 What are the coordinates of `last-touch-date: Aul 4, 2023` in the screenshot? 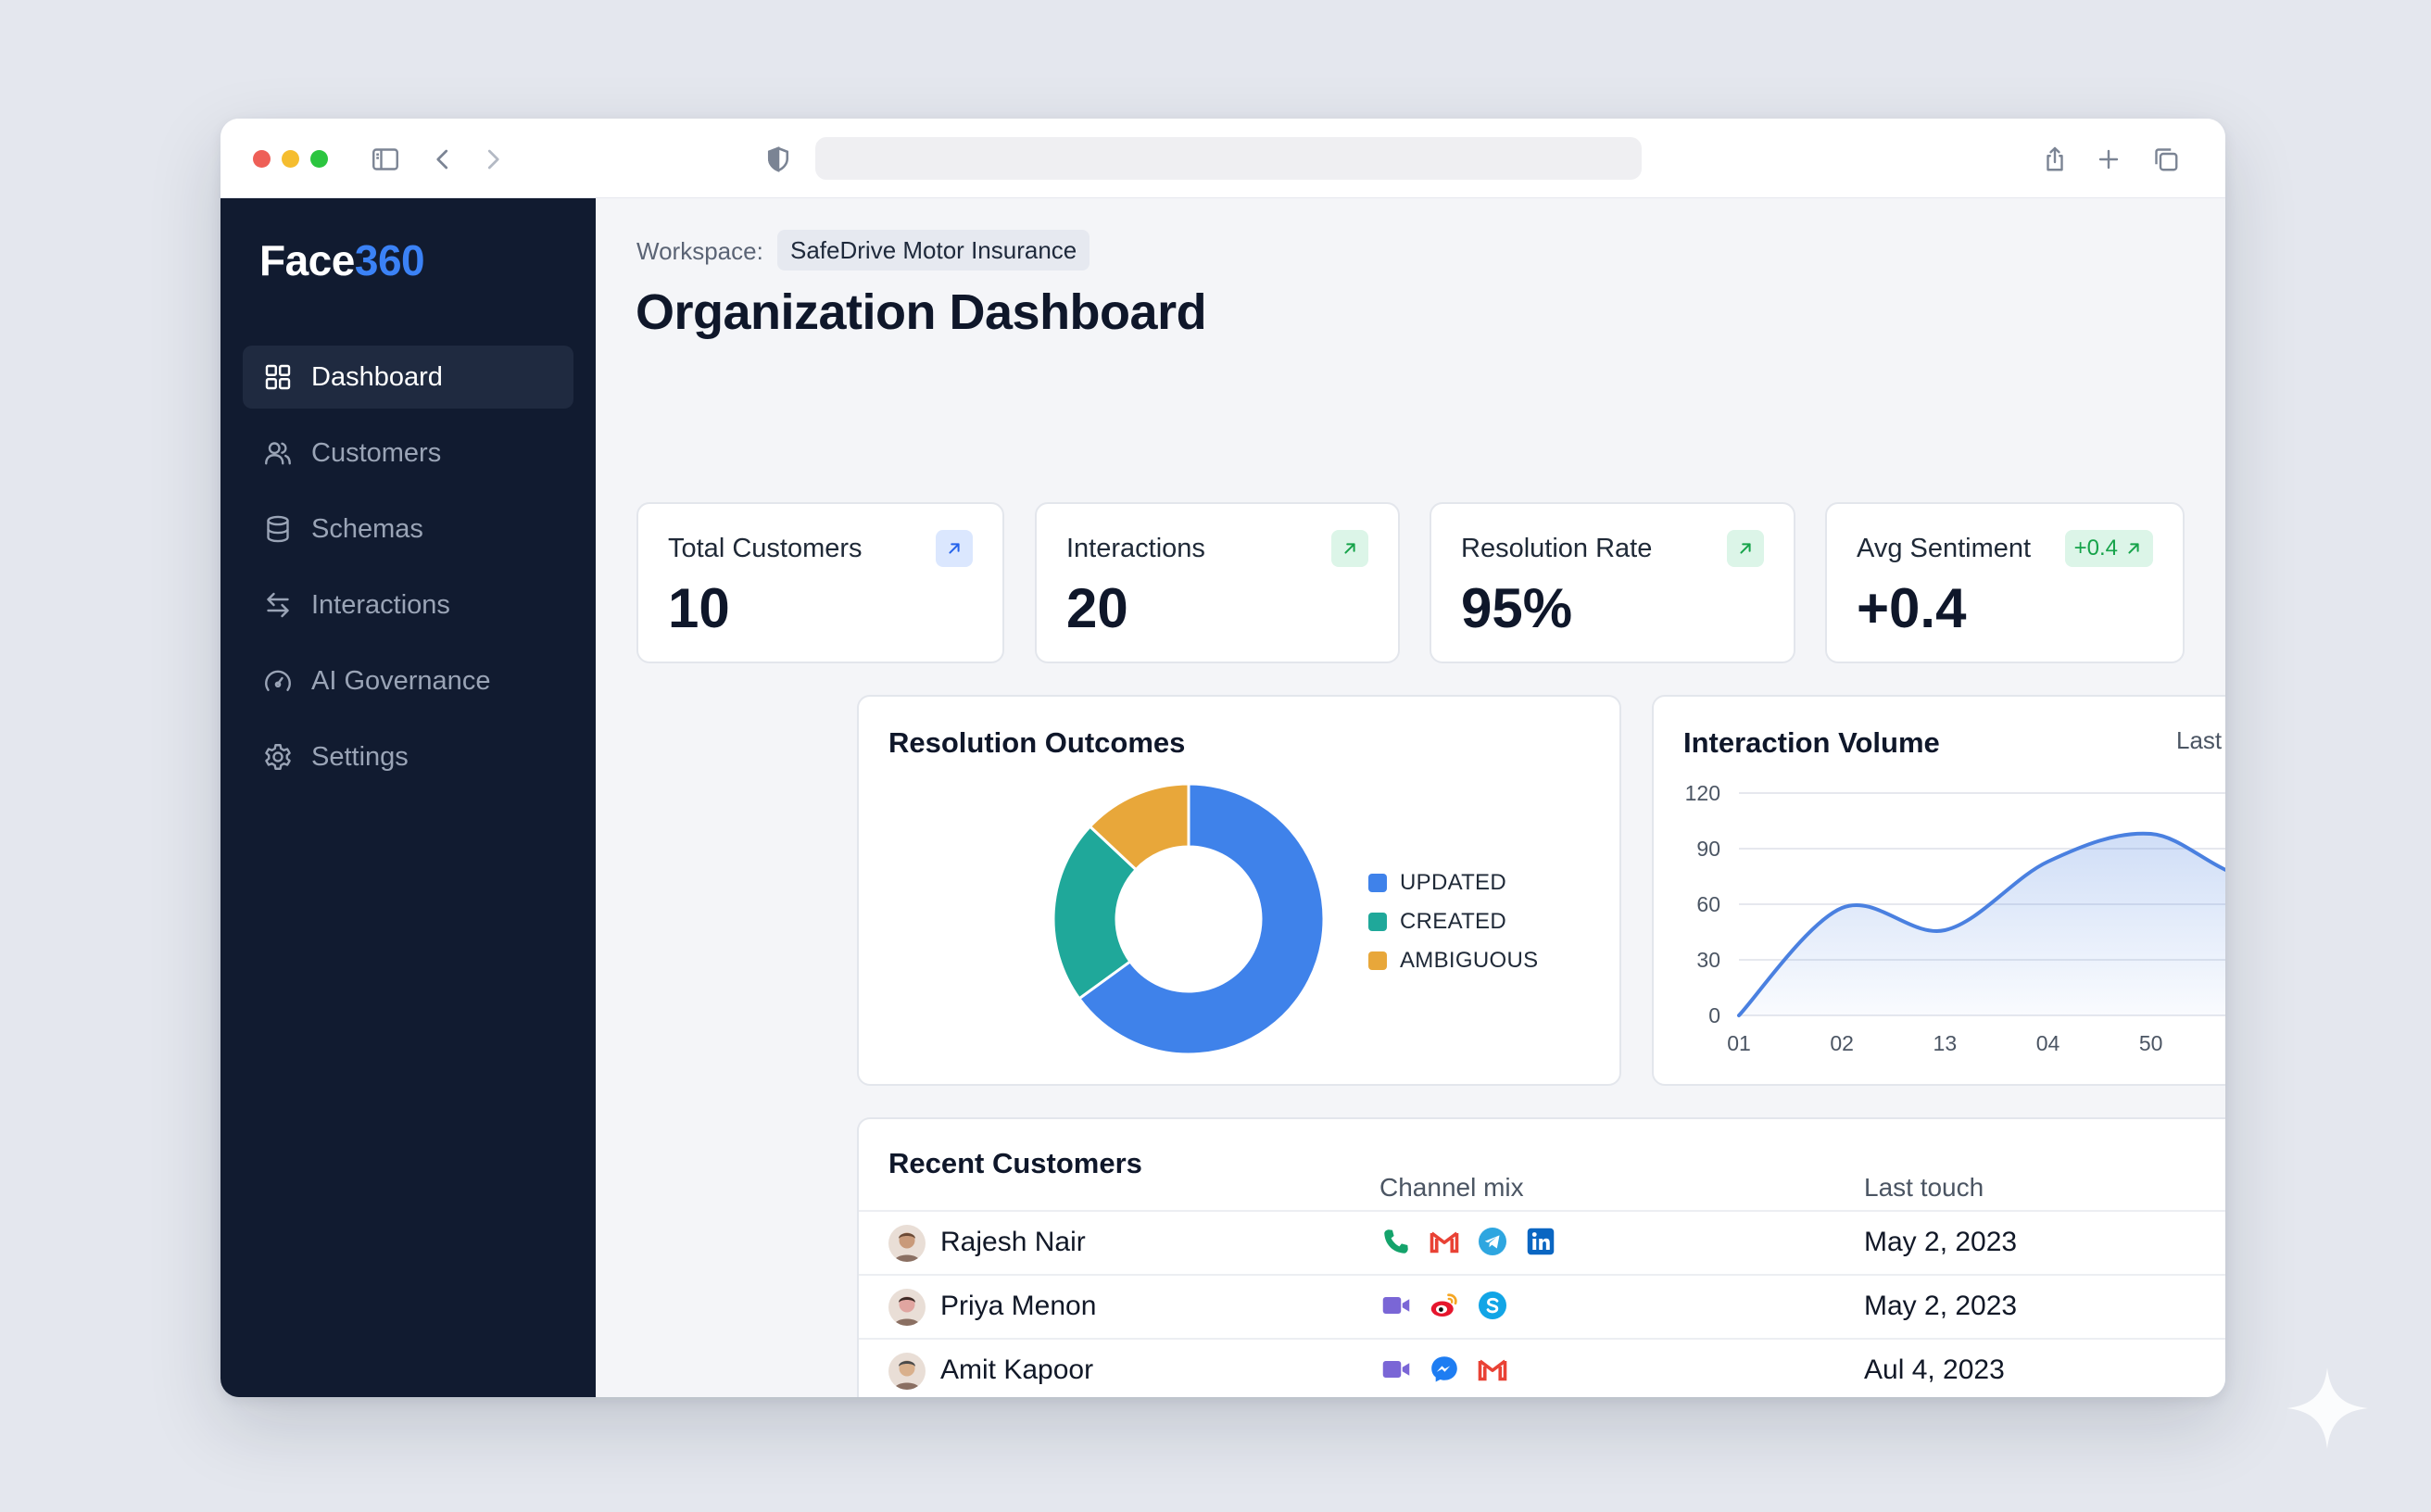 It's located at (1935, 1369).